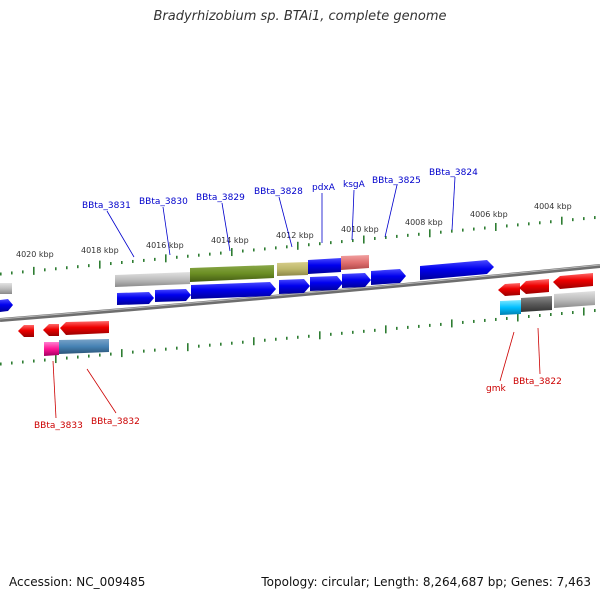 The height and width of the screenshot is (600, 600). Describe the element at coordinates (324, 188) in the screenshot. I see `gene-label-pdxa: pdxA` at that location.